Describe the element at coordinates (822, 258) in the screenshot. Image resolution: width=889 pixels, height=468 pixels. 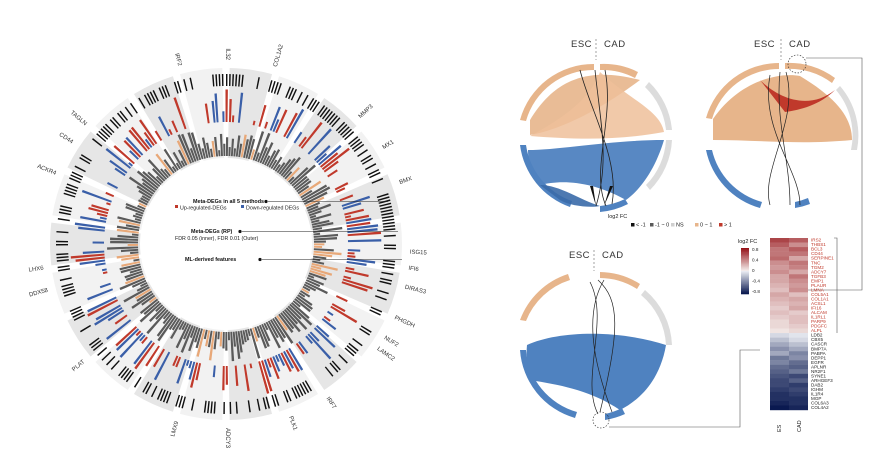
I see `heatmap-gene-label: SERPINE1` at that location.